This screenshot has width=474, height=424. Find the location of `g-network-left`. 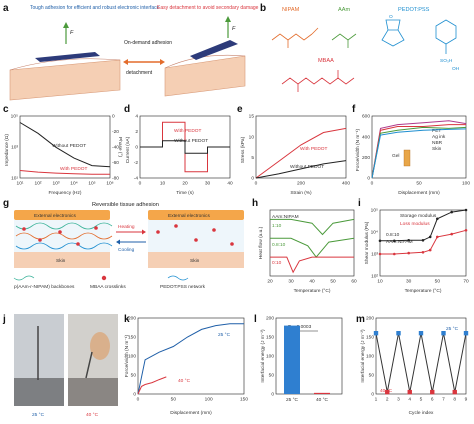

g-network-left is located at coordinates (62, 236).